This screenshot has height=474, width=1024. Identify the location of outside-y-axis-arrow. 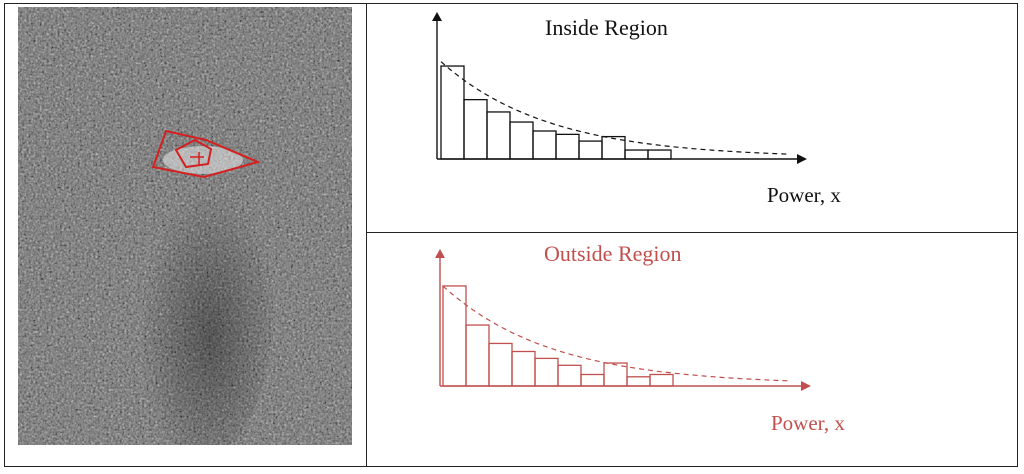
(440, 253).